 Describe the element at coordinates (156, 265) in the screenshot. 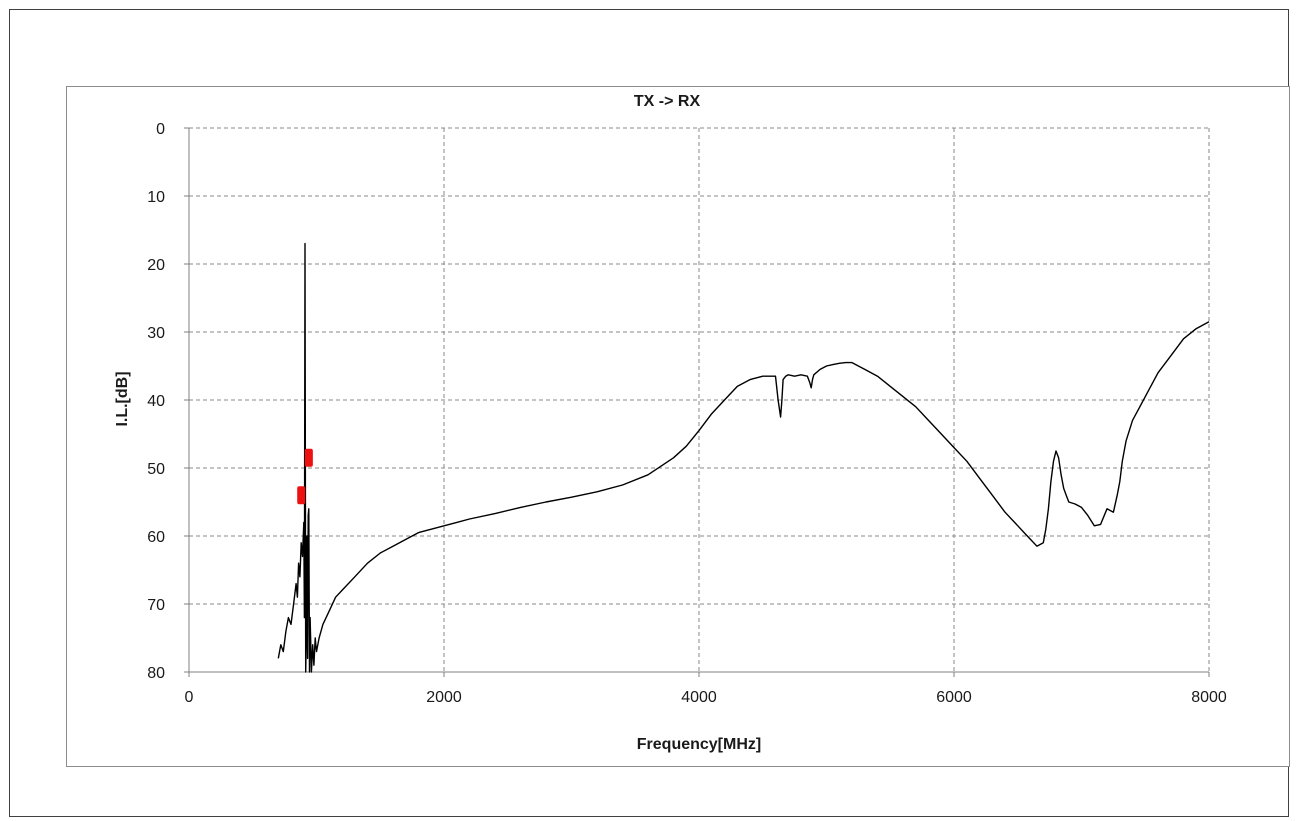

I see `y-tick-label: 20` at that location.